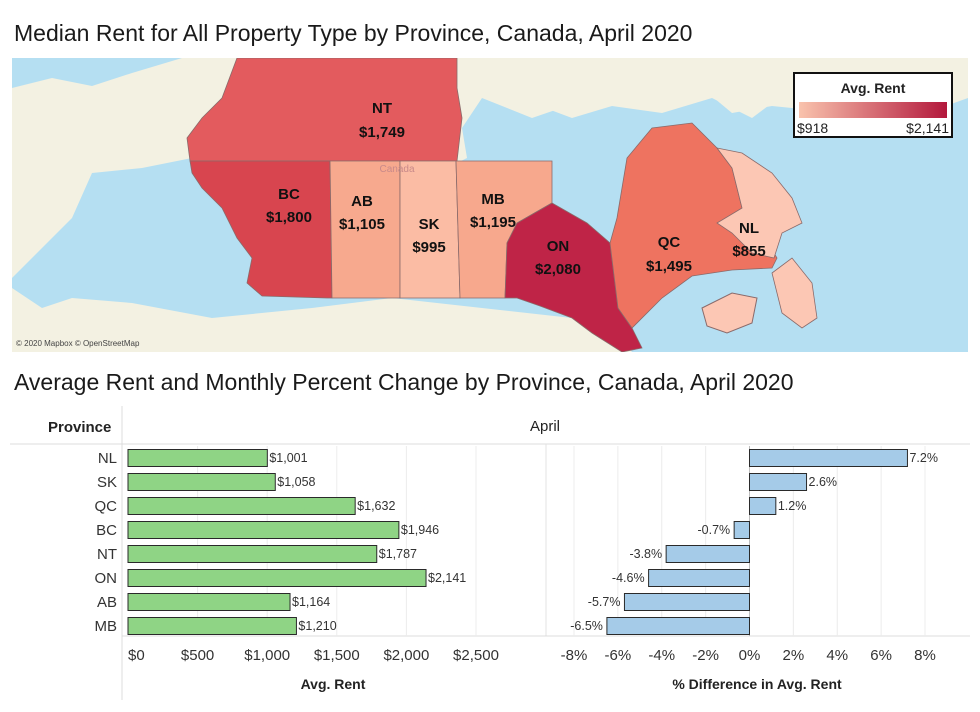  I want to click on province-NL-island, so click(794, 293).